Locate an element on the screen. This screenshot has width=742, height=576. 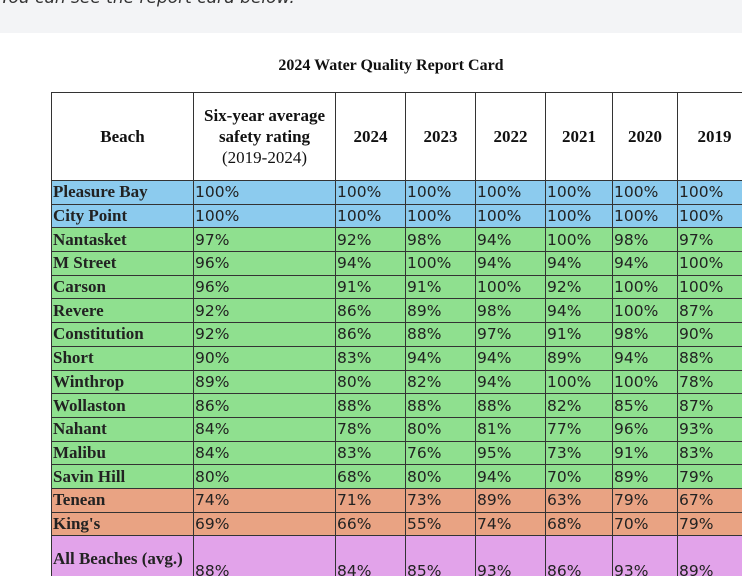
rating-cell: 82% is located at coordinates (440, 382).